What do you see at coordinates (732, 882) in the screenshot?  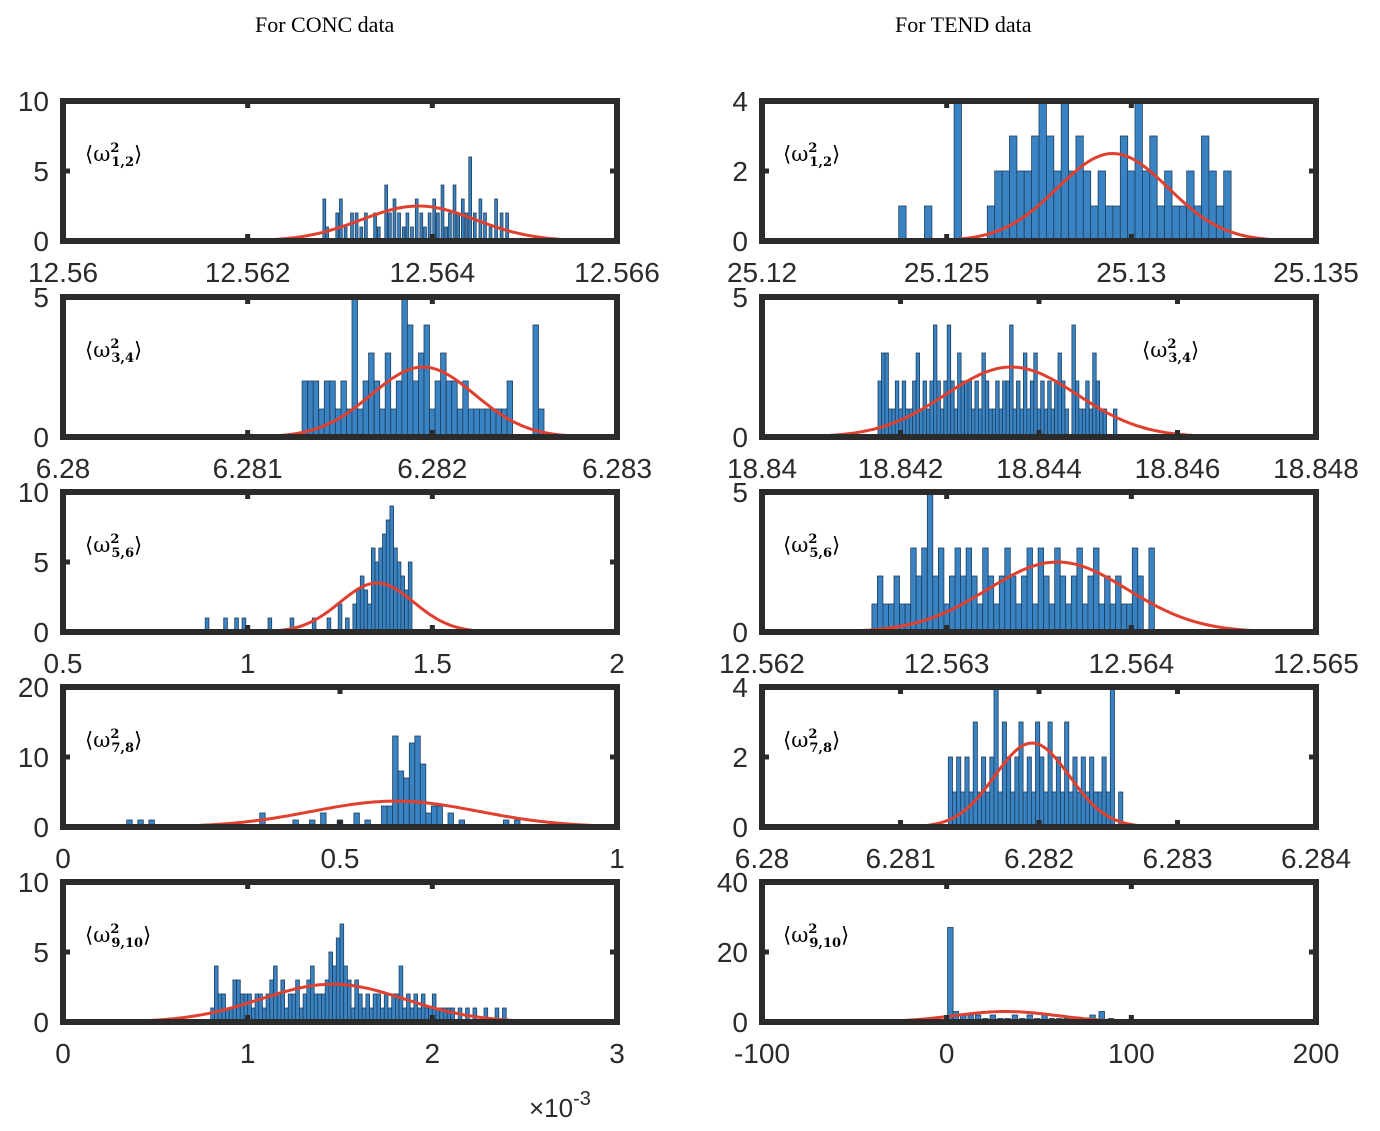 I see `y-tick-label: 40` at bounding box center [732, 882].